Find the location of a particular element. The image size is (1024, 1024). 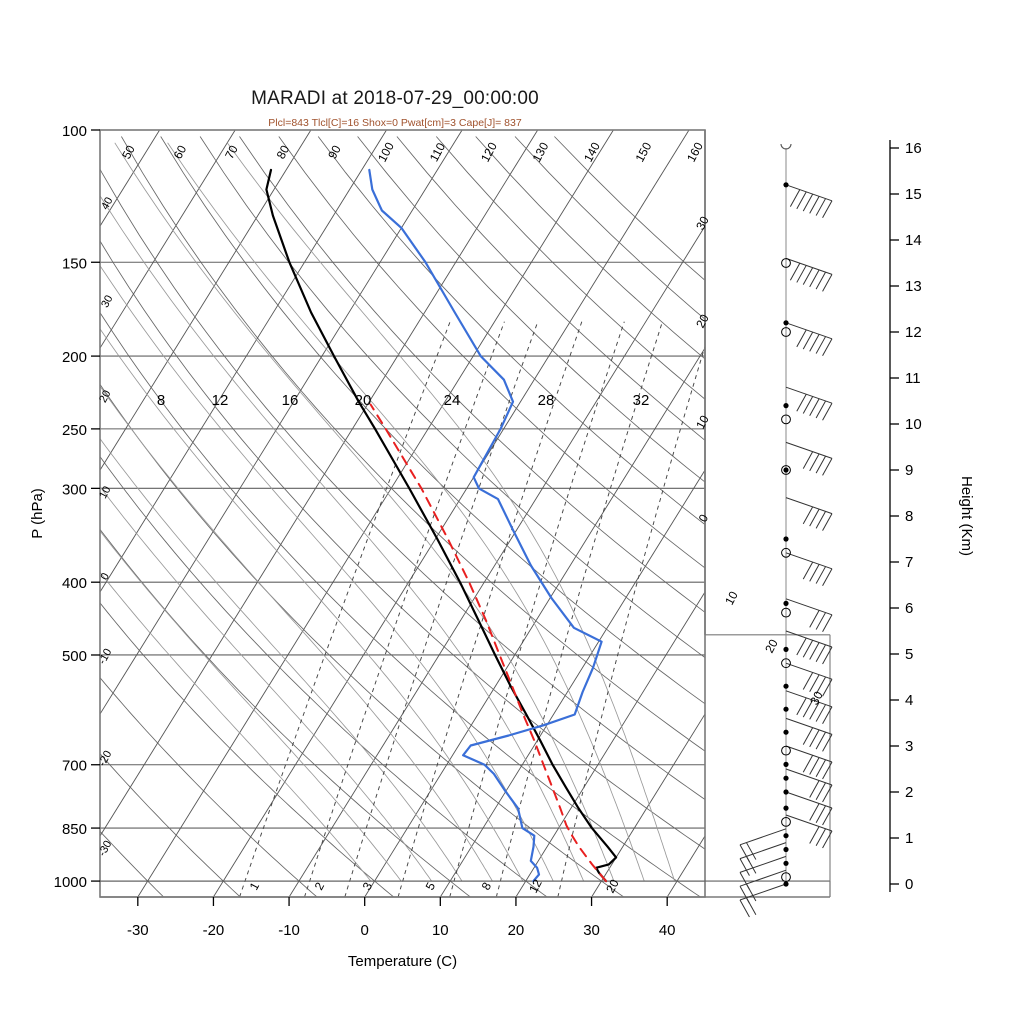

isotherm-label-left: -10 is located at coordinates (105, 657).